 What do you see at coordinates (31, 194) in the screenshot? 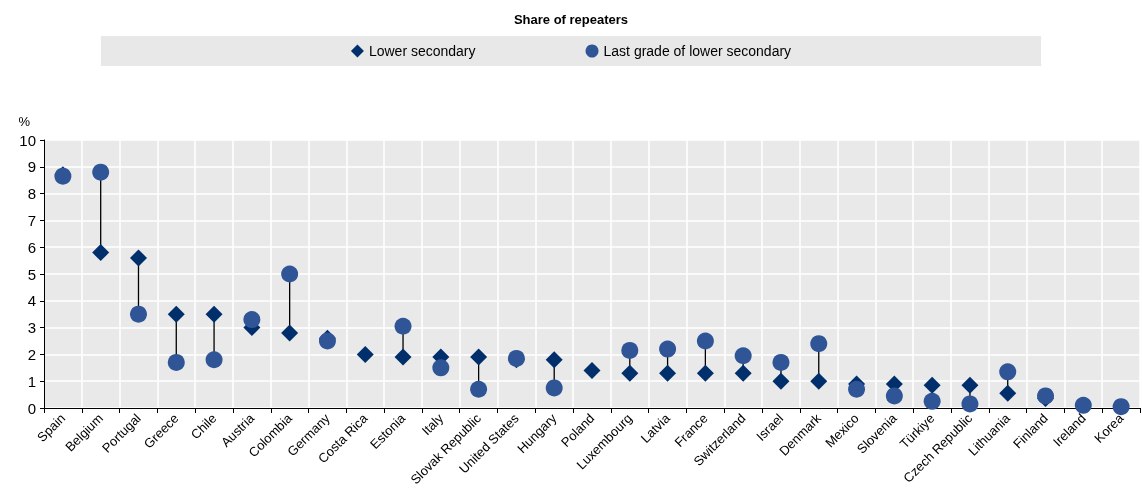
I see `y-tick-label: 8` at bounding box center [31, 194].